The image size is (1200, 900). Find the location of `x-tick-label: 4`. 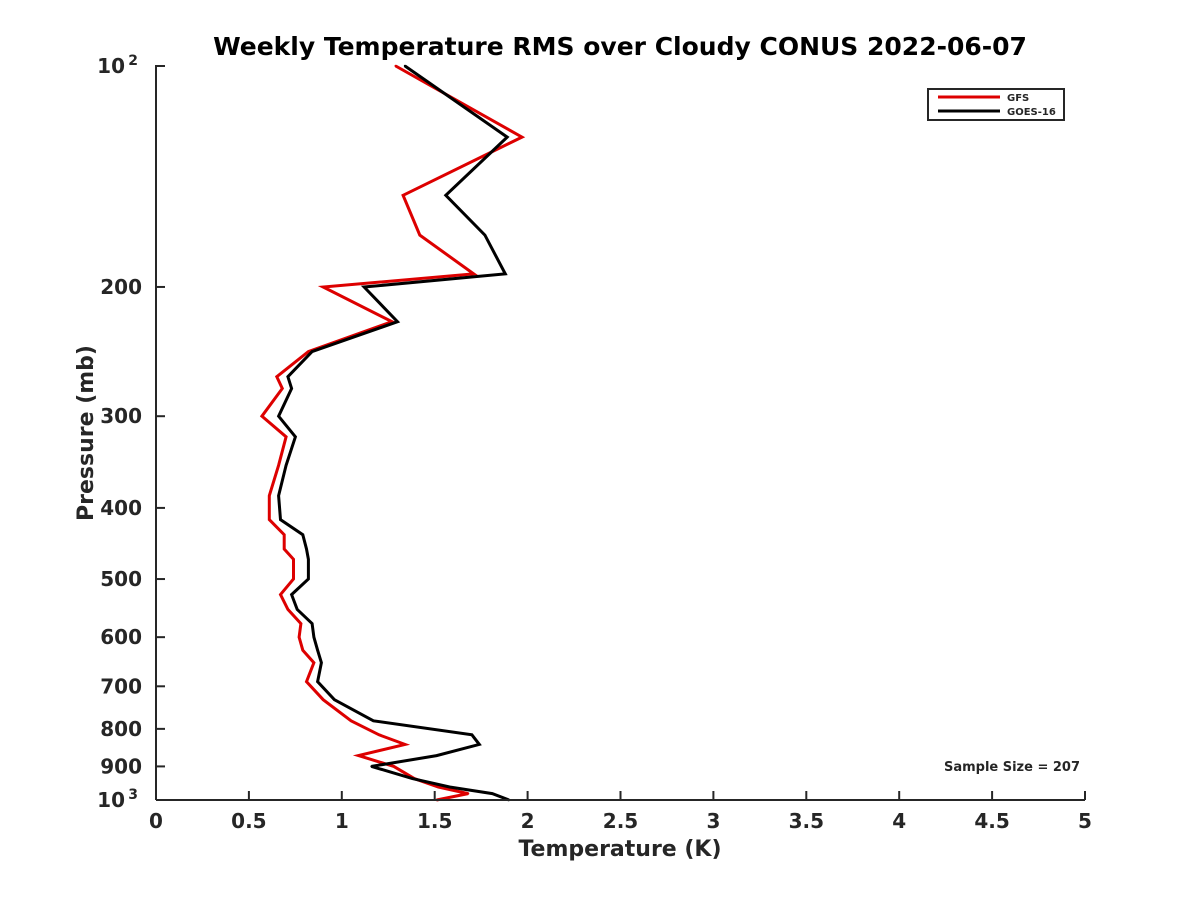

x-tick-label: 4 is located at coordinates (899, 821).